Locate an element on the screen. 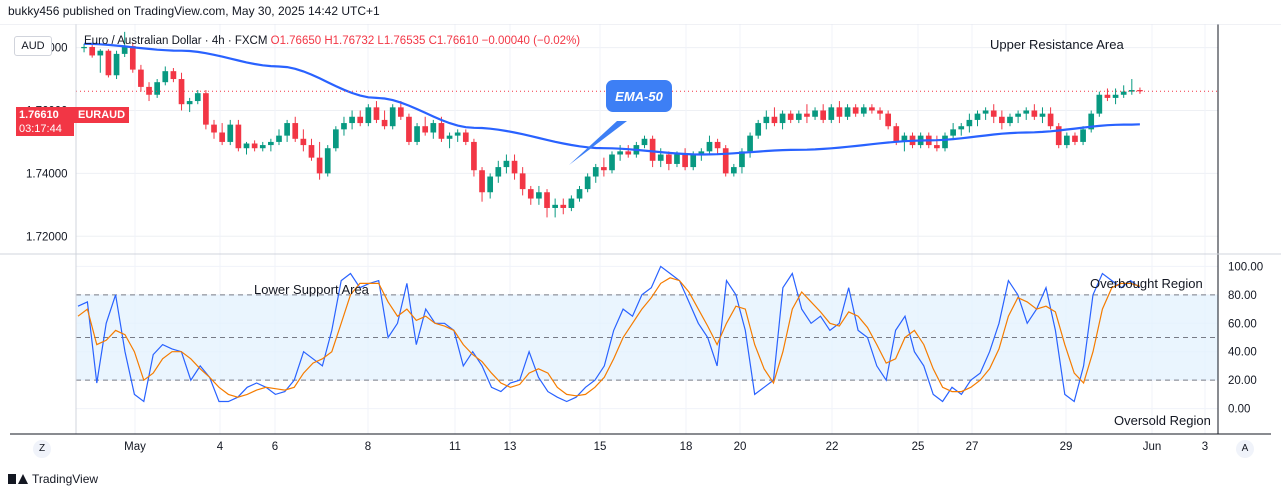 The width and height of the screenshot is (1281, 497). footer-brand-text: TradingView is located at coordinates (65, 479).